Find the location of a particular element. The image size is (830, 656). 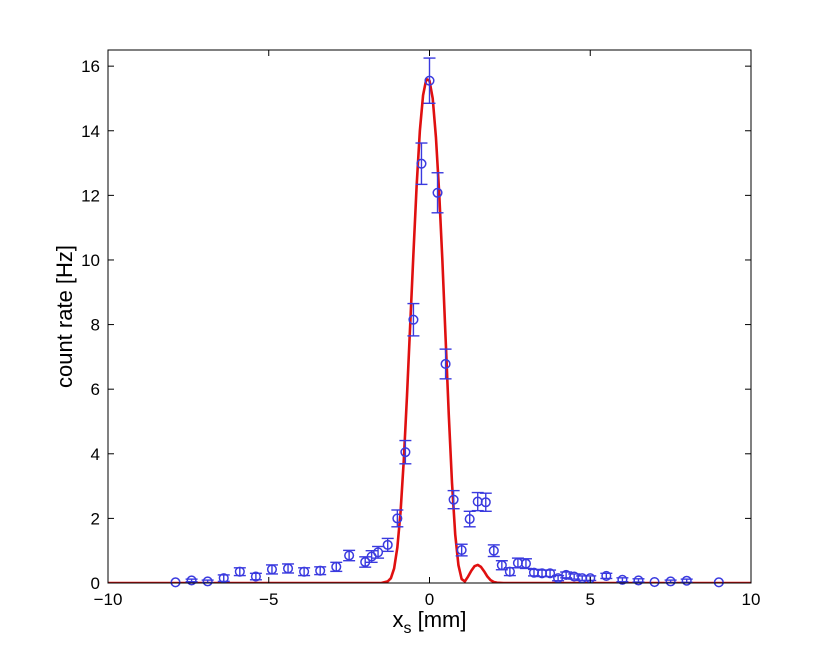

y-tick-label: 4 is located at coordinates (95, 454).